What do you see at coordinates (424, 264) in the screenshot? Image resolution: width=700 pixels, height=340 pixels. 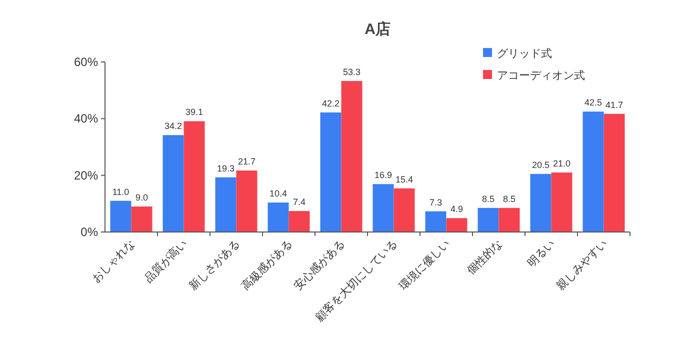 I see `x-tick-label: 環境に優しい` at bounding box center [424, 264].